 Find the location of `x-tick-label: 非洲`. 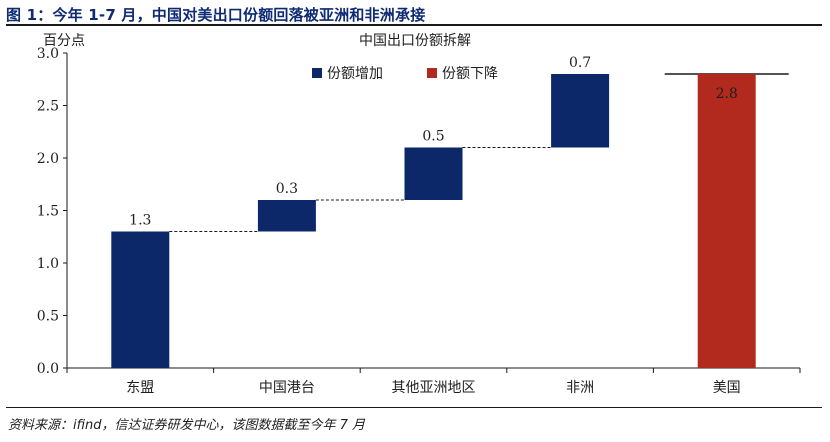

x-tick-label: 非洲 is located at coordinates (580, 388).